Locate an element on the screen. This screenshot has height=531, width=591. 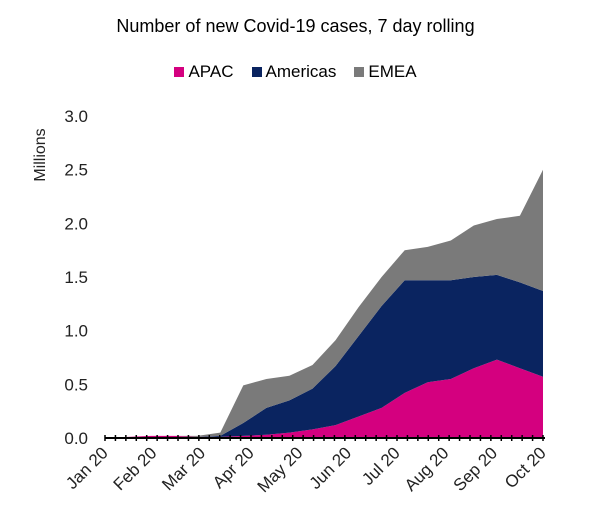
y-axis-title: Millions is located at coordinates (40, 154).